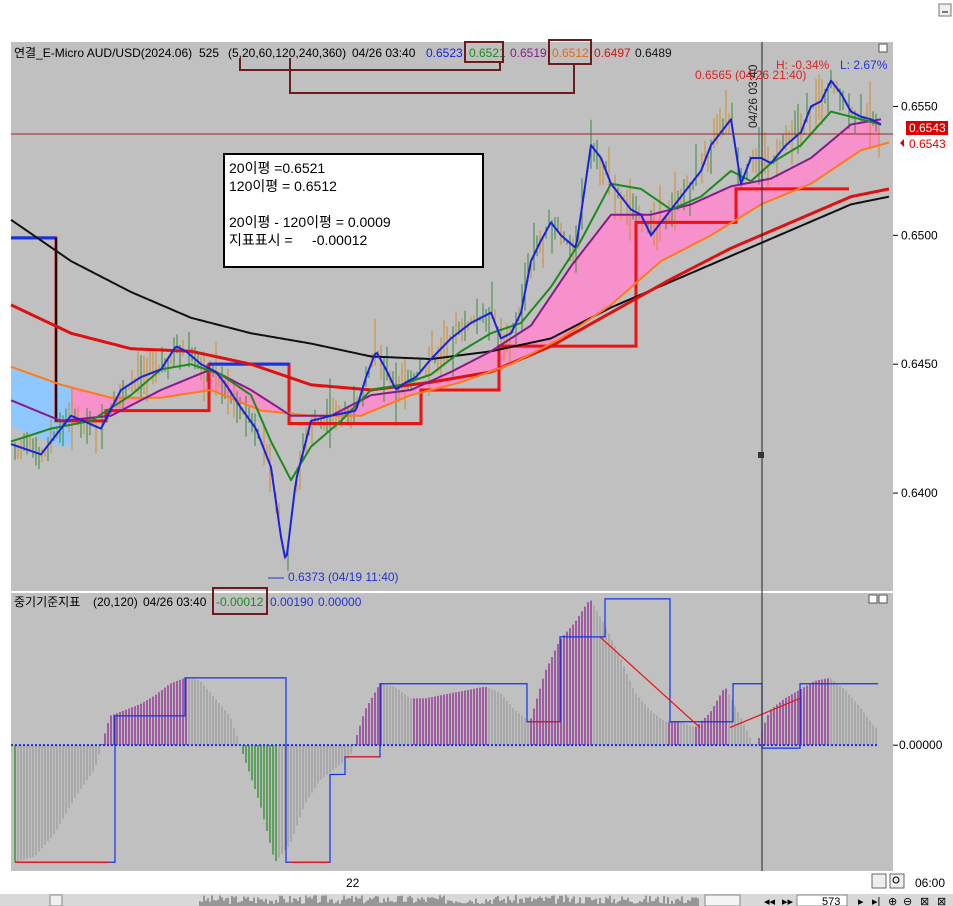  Describe the element at coordinates (175, 602) in the screenshot. I see `indicator-datetime: 04/26 03:40` at that location.